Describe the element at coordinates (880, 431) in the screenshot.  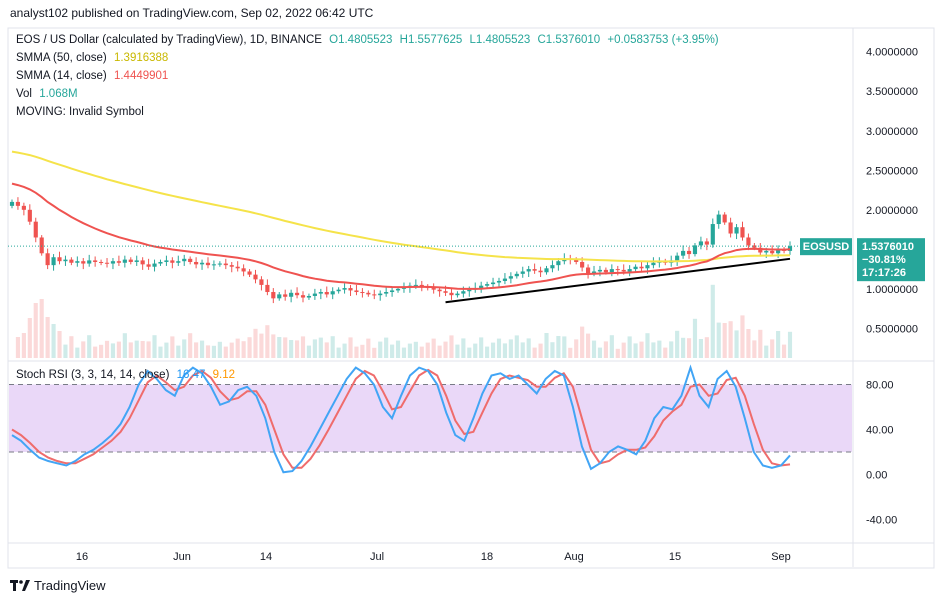
I see `stoch-axis-tick: 40.00` at that location.